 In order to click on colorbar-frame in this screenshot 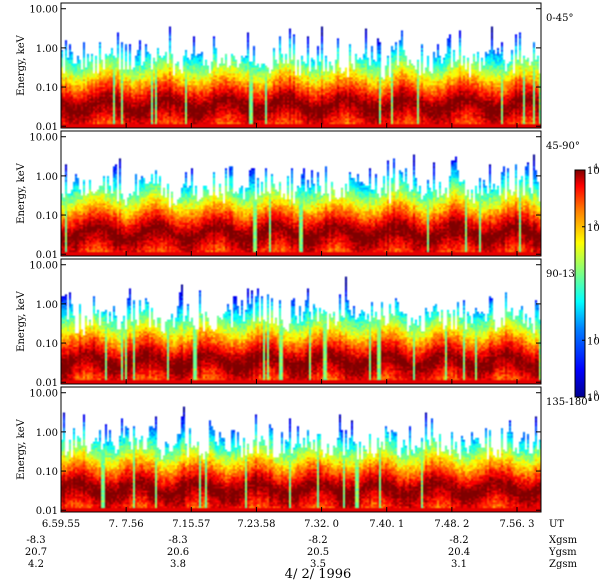, I will do `click(580, 283)`.